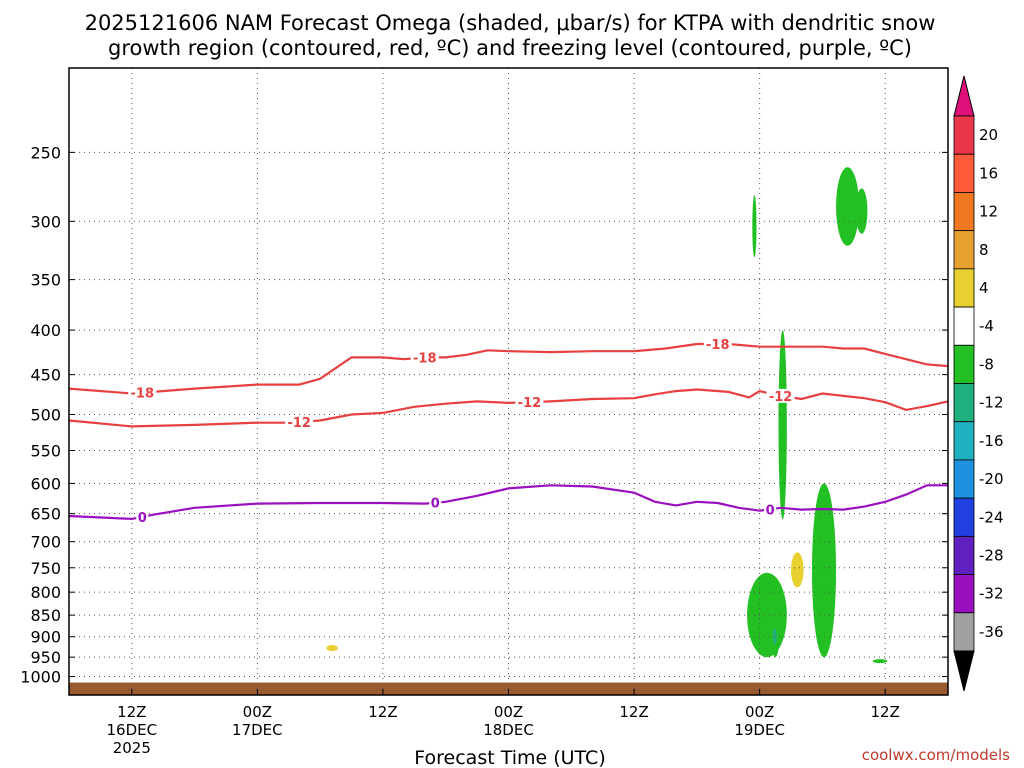 Image resolution: width=1024 pixels, height=768 pixels. I want to click on colorbar-label: 16, so click(988, 173).